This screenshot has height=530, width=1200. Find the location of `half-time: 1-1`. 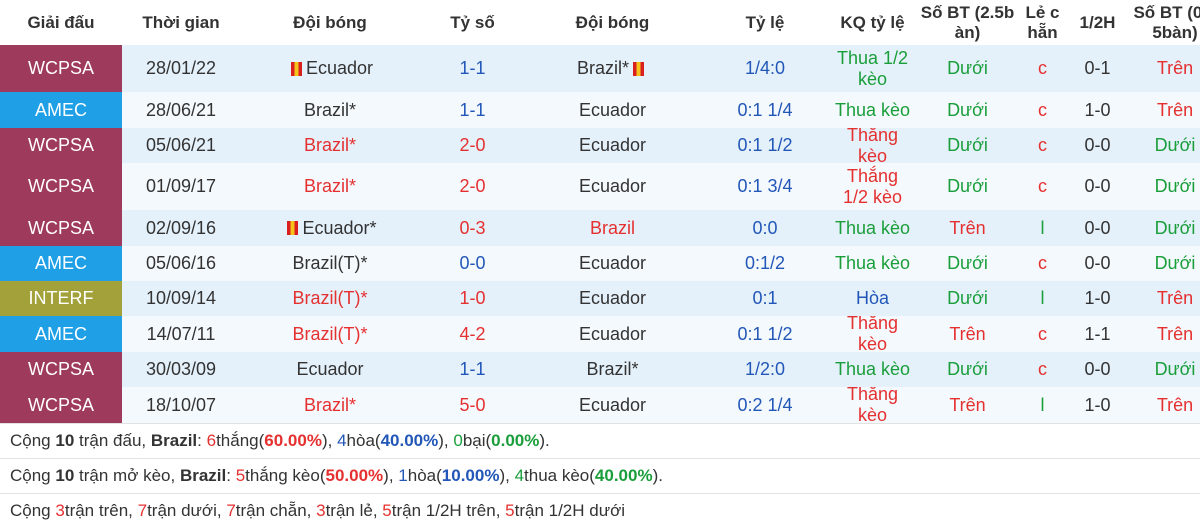

half-time: 1-1 is located at coordinates (1097, 334).